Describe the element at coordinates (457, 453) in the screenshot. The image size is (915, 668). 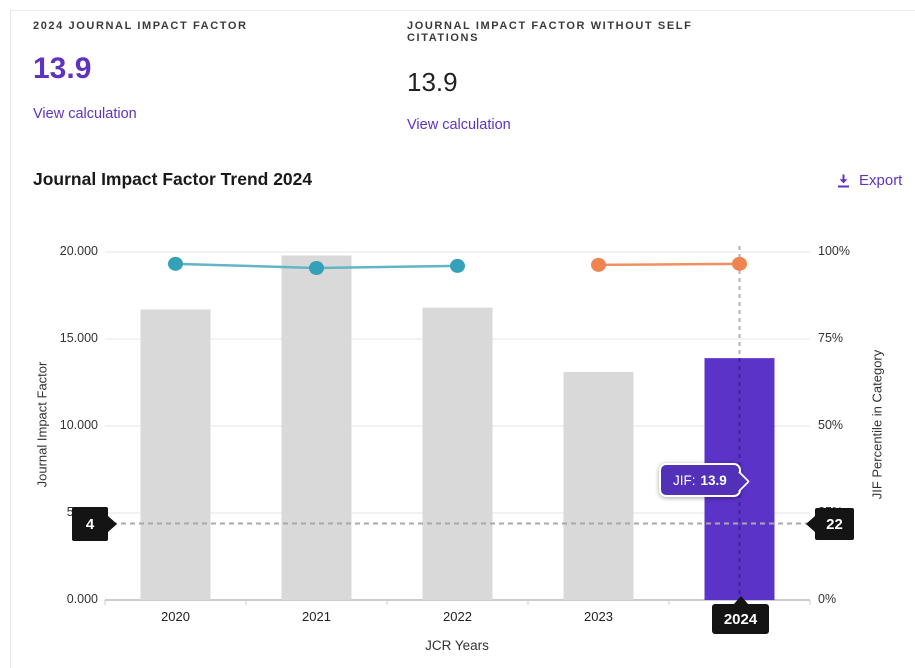
I see `bar-2022` at that location.